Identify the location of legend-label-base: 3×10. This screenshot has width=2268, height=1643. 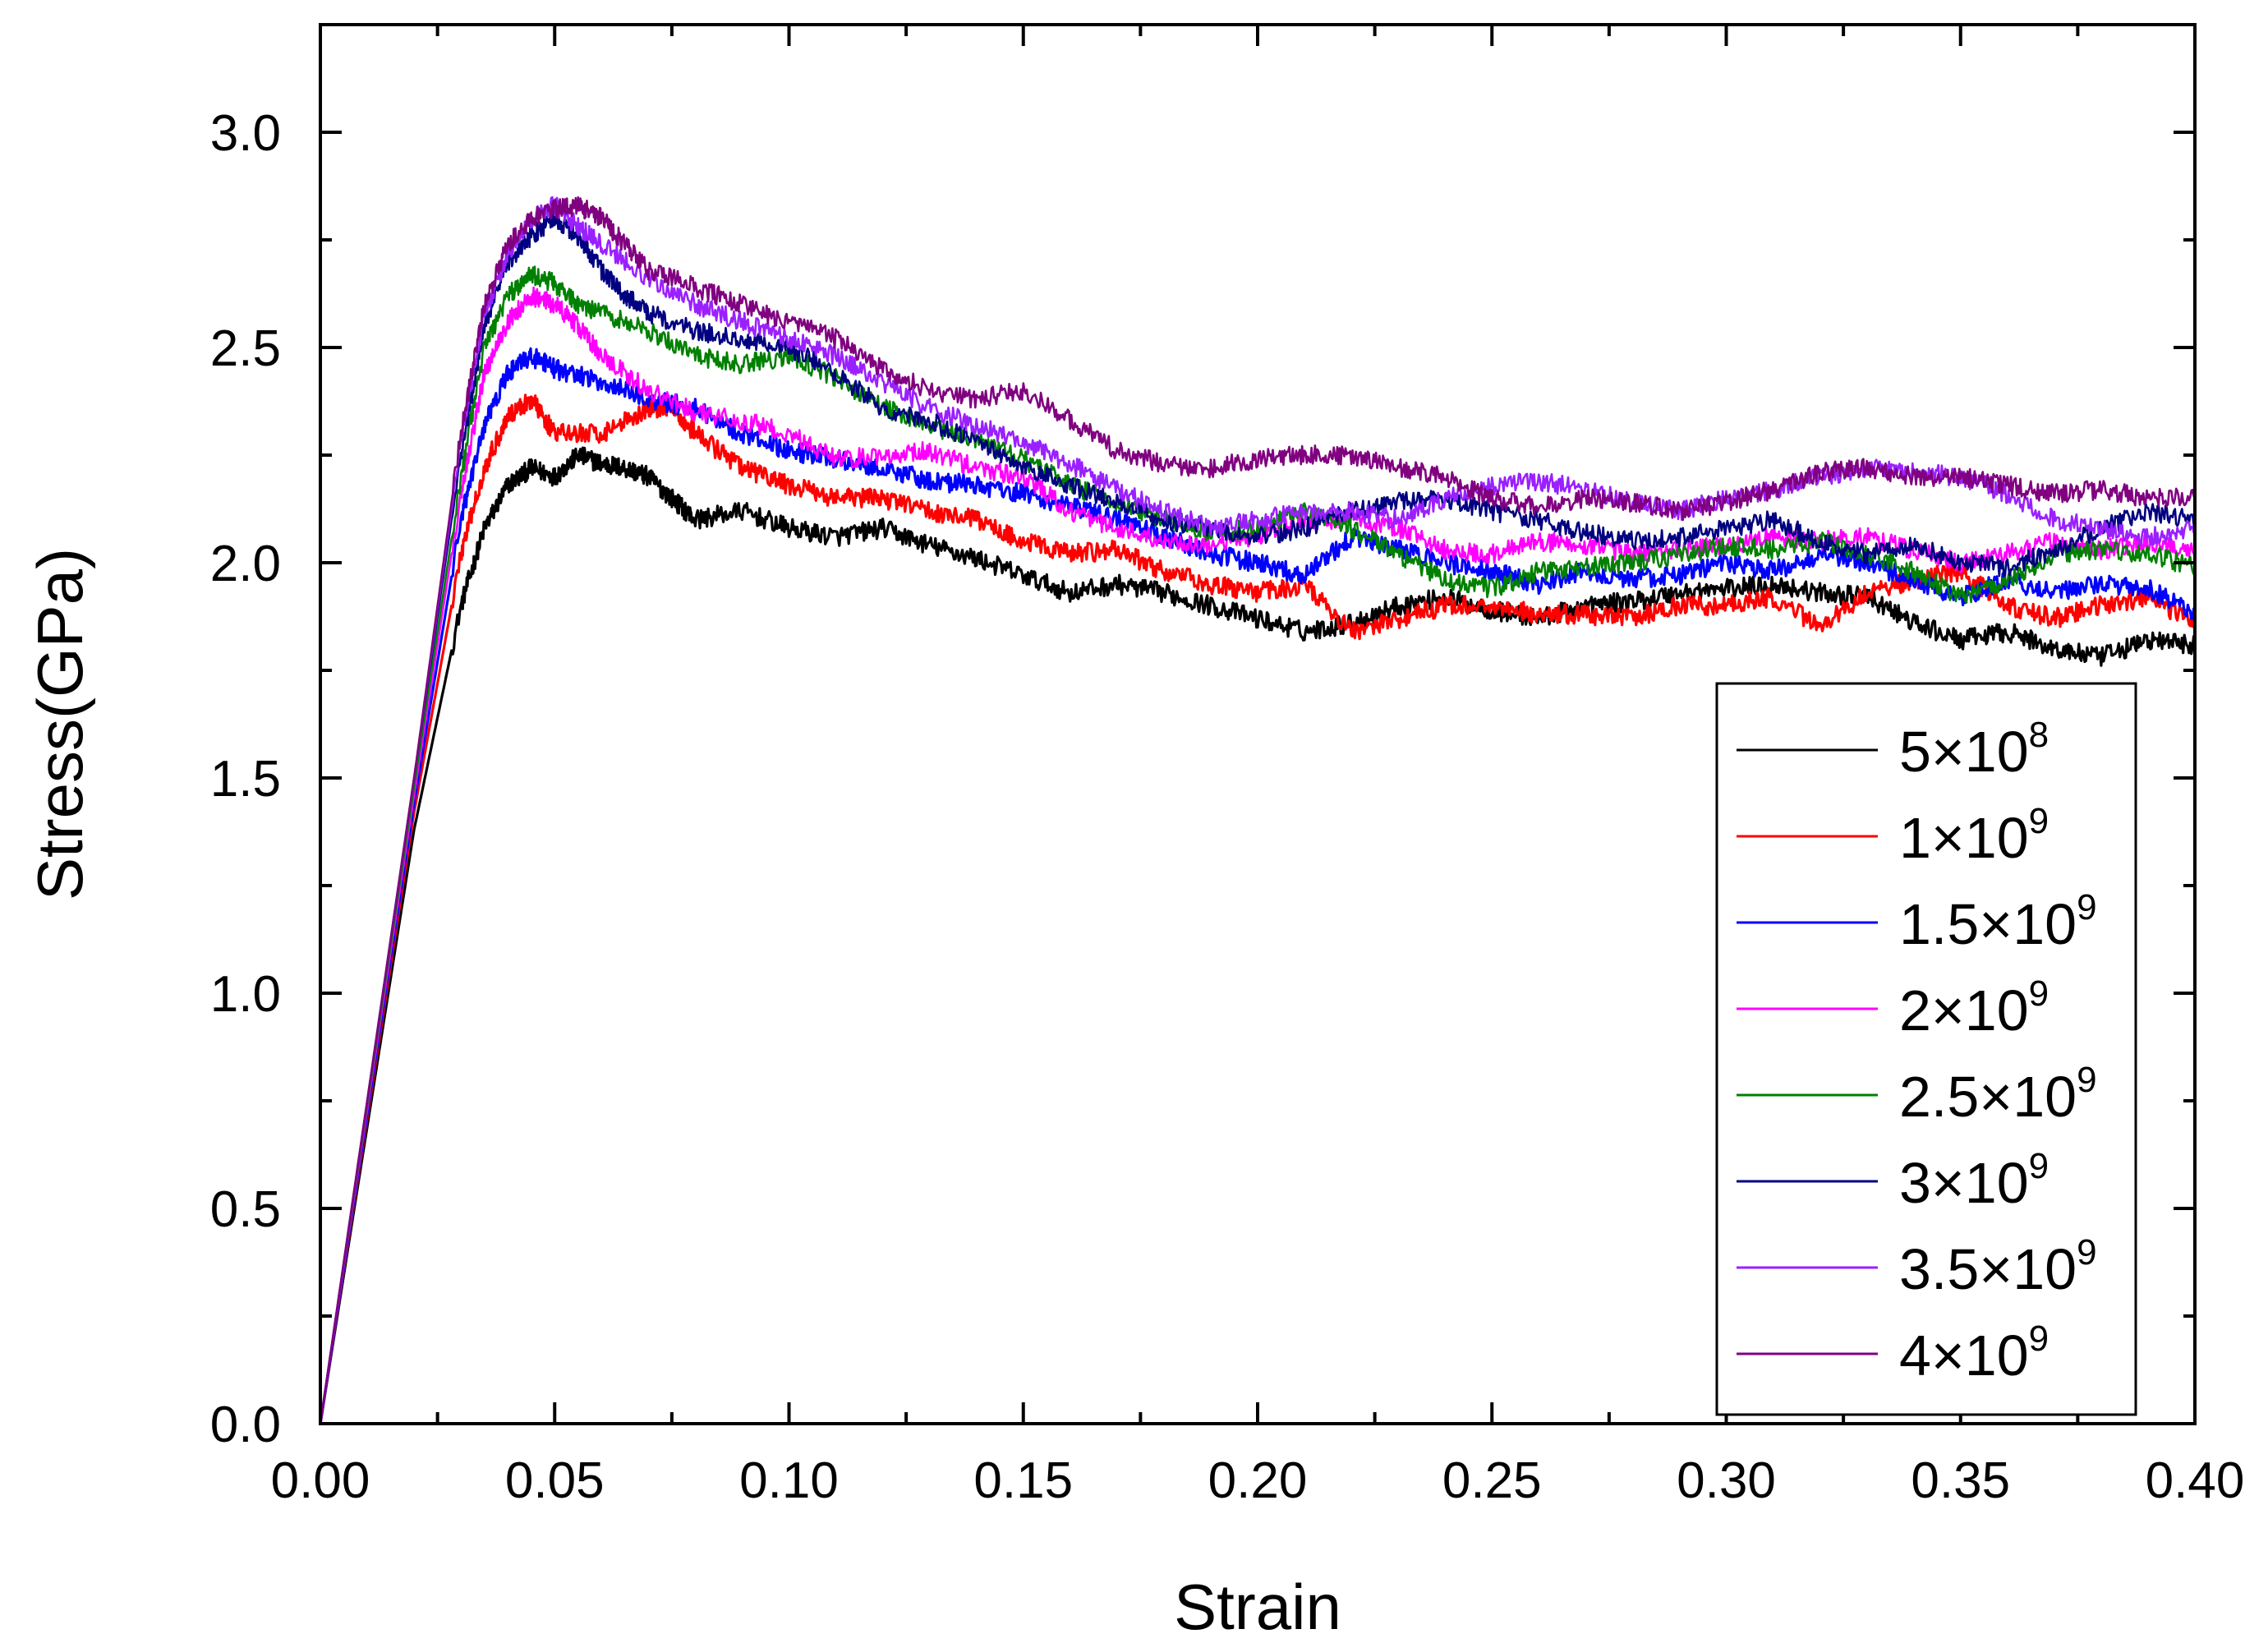
(1964, 1183).